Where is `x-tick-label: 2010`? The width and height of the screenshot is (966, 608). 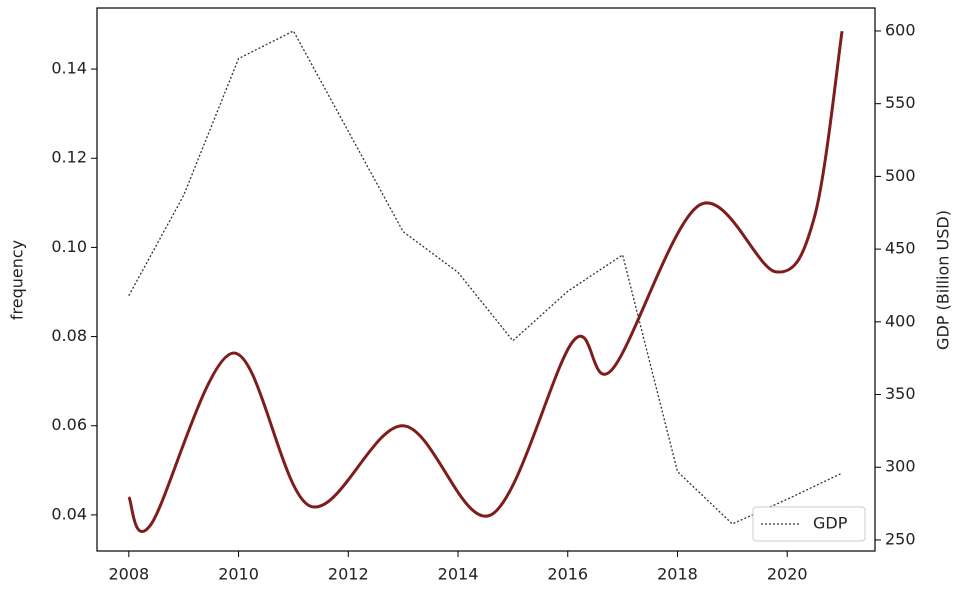
x-tick-label: 2010 is located at coordinates (238, 574).